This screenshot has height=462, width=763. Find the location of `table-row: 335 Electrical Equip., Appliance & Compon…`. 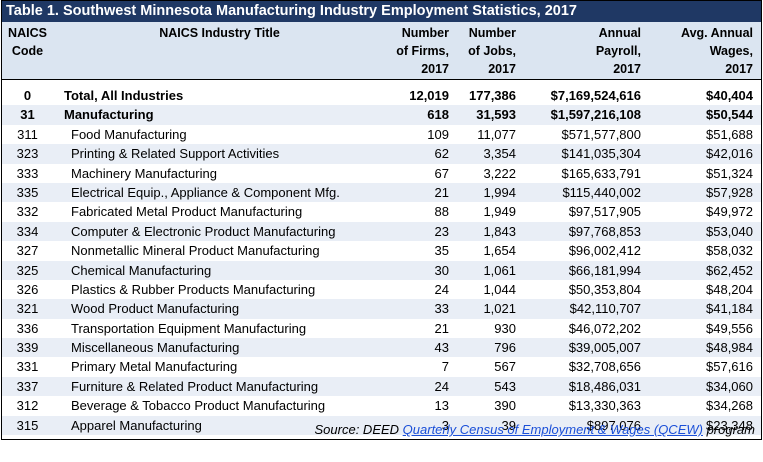

table-row: 335 Electrical Equip., Appliance & Compon… is located at coordinates (381, 192).